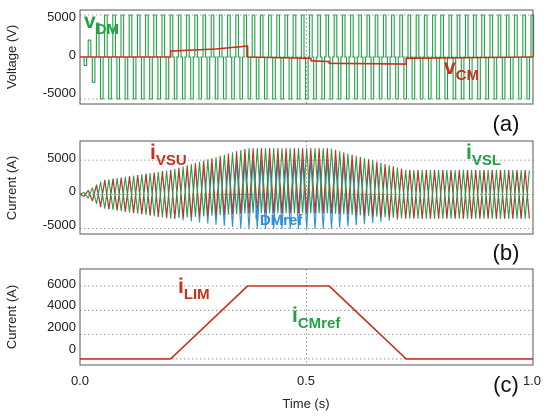  I want to click on legend-label-ivsl: iVSL, so click(483, 155).